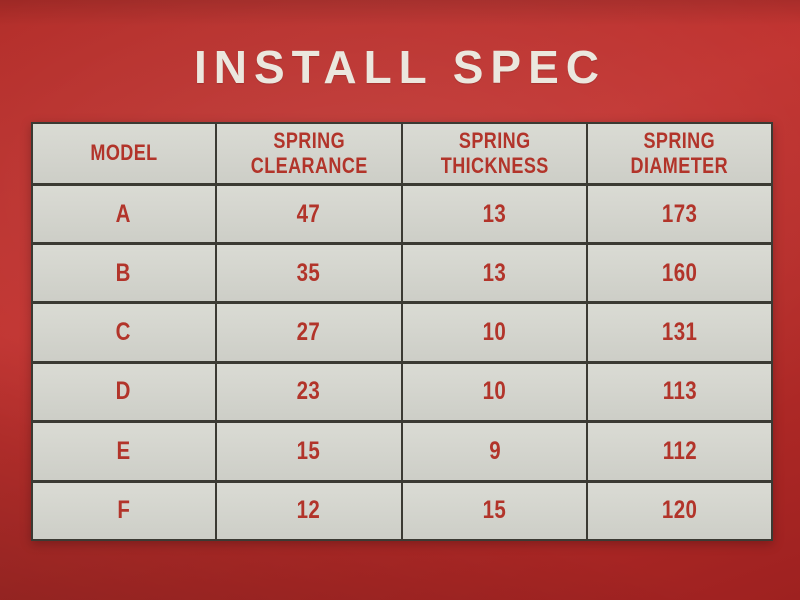 This screenshot has width=800, height=600. I want to click on spec-value-cell: 173, so click(679, 214).